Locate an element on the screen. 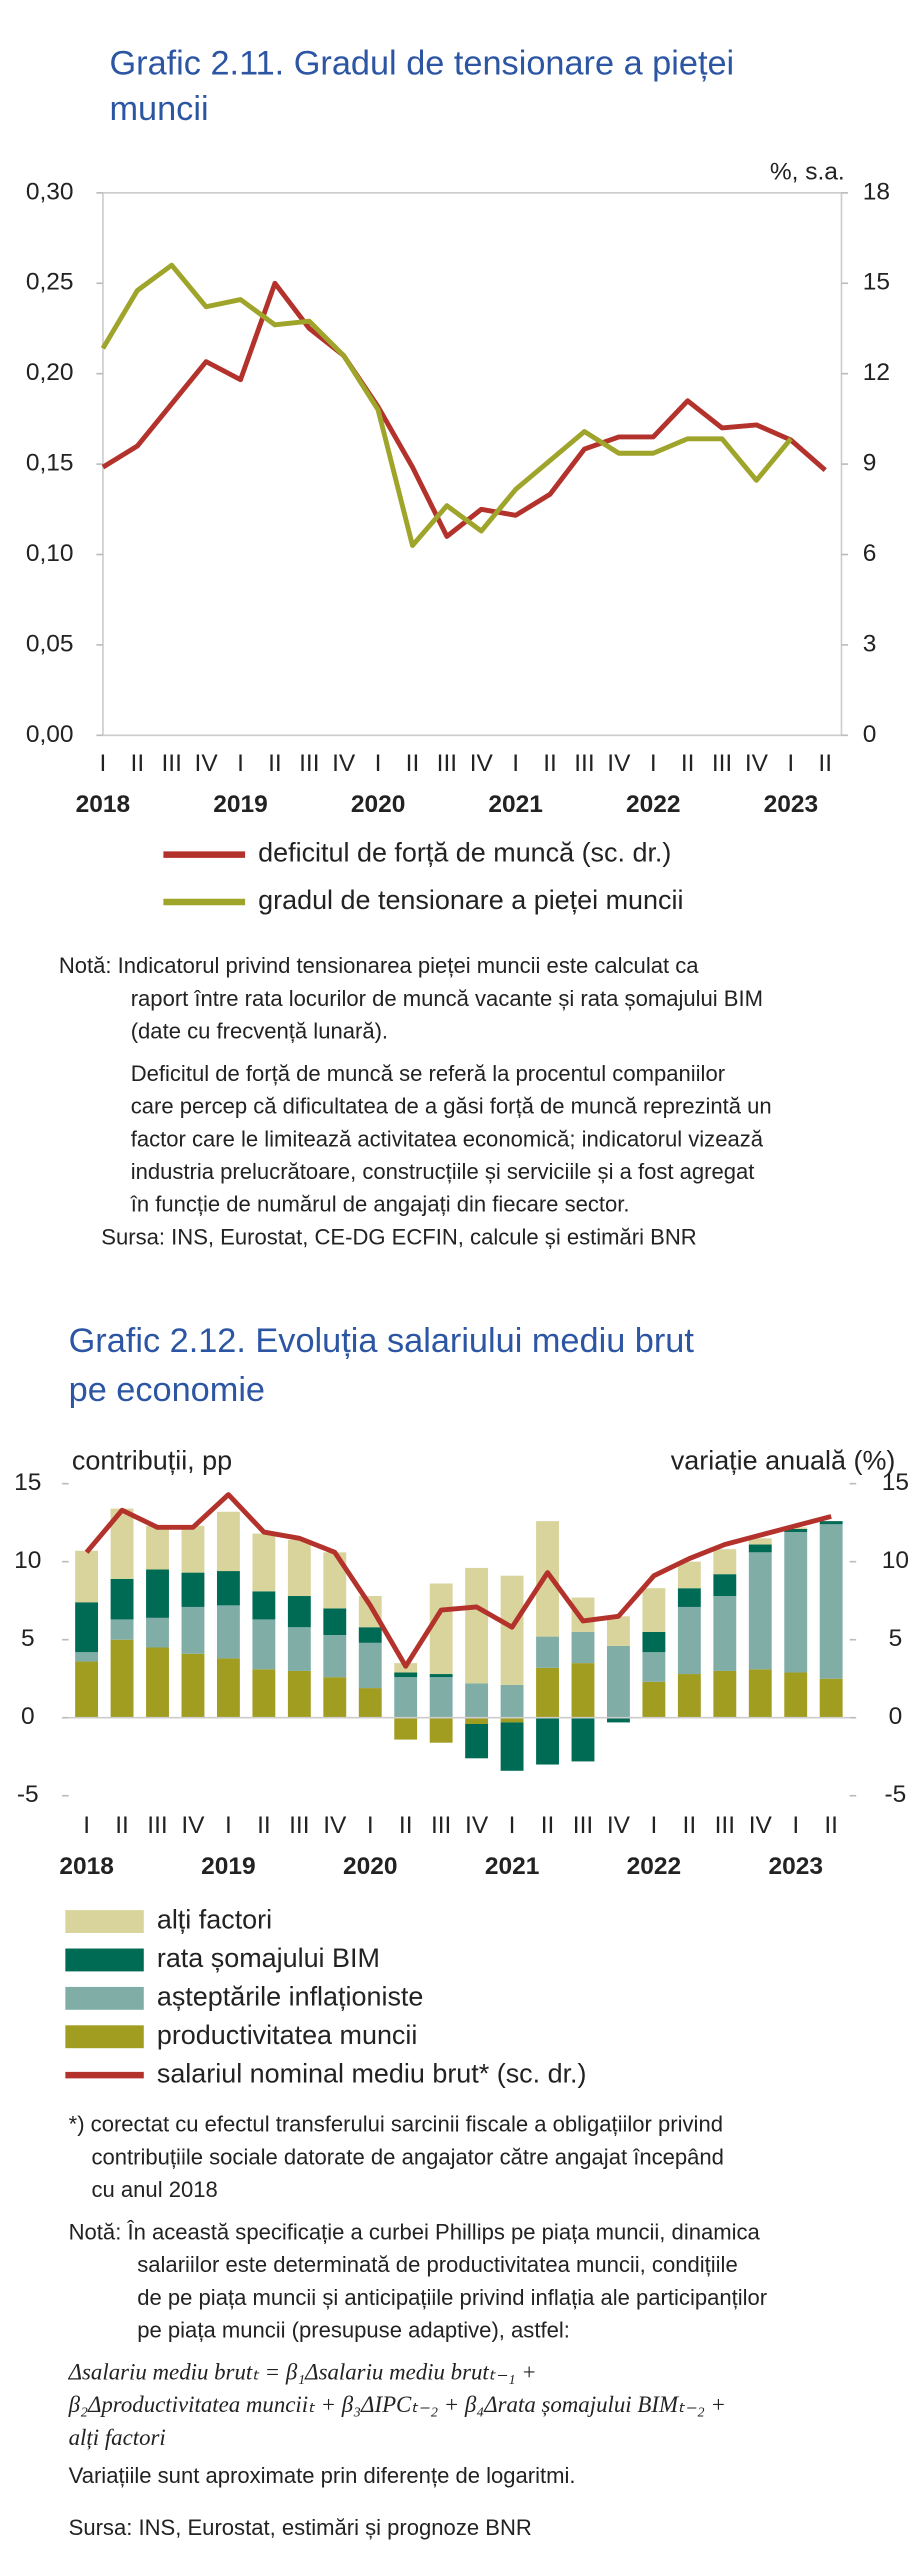 This screenshot has width=915, height=2560. footnote: cu anul 2018 is located at coordinates (155, 2189).